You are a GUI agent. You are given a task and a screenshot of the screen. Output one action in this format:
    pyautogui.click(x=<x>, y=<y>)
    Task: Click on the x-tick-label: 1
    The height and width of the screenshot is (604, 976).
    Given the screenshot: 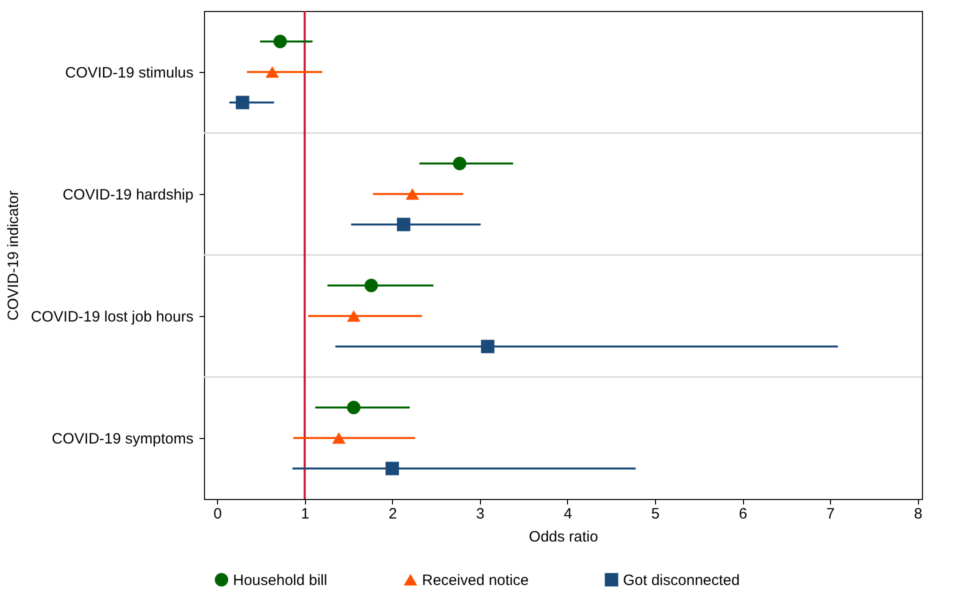 What is the action you would take?
    pyautogui.click(x=305, y=514)
    